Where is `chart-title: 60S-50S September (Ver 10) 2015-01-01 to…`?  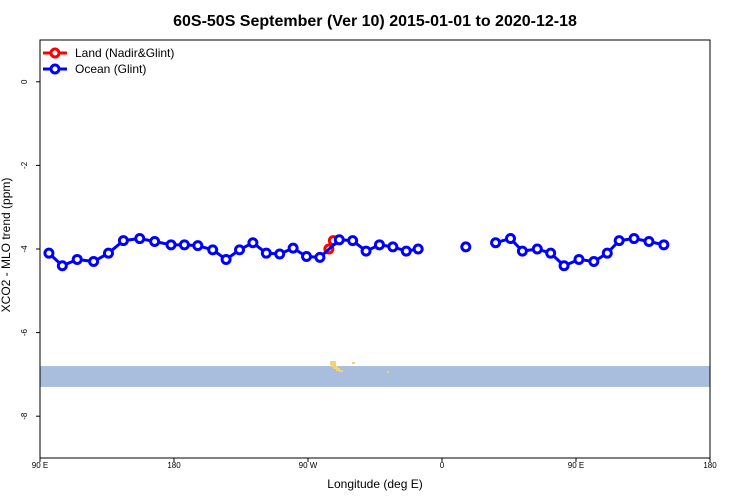
chart-title: 60S-50S September (Ver 10) 2015-01-01 to… is located at coordinates (375, 21).